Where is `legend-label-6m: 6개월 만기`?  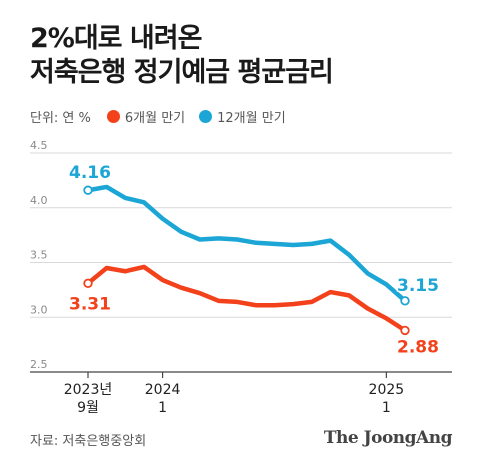 legend-label-6m: 6개월 만기 is located at coordinates (155, 118).